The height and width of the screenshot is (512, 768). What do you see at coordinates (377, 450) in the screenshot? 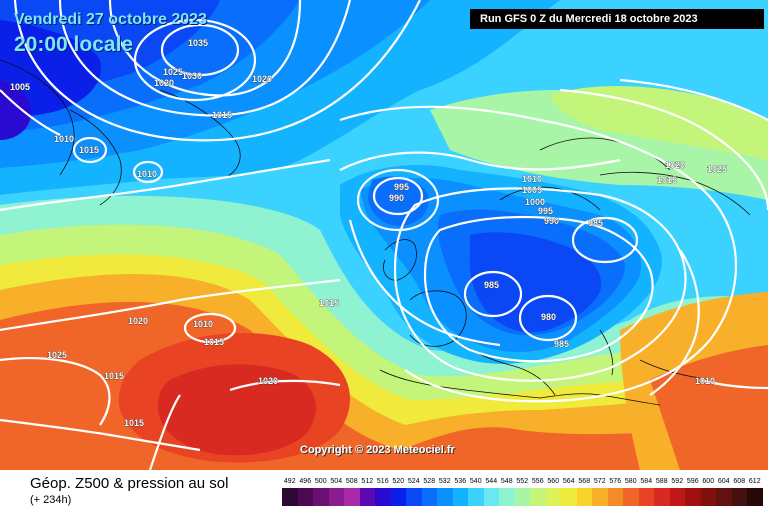
I see `copyright-notice: Copyright © 2023 Meteociel.fr` at bounding box center [377, 450].